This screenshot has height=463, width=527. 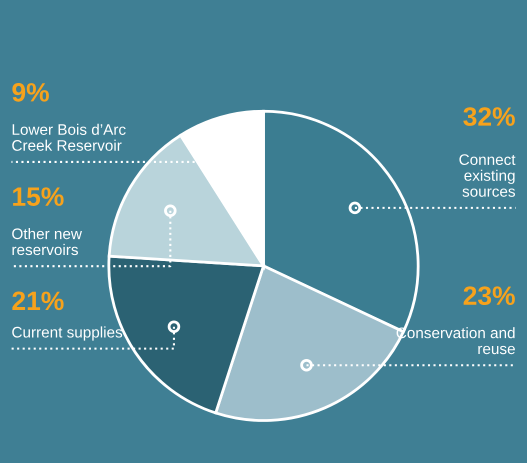 What do you see at coordinates (489, 296) in the screenshot?
I see `data-label: 23%` at bounding box center [489, 296].